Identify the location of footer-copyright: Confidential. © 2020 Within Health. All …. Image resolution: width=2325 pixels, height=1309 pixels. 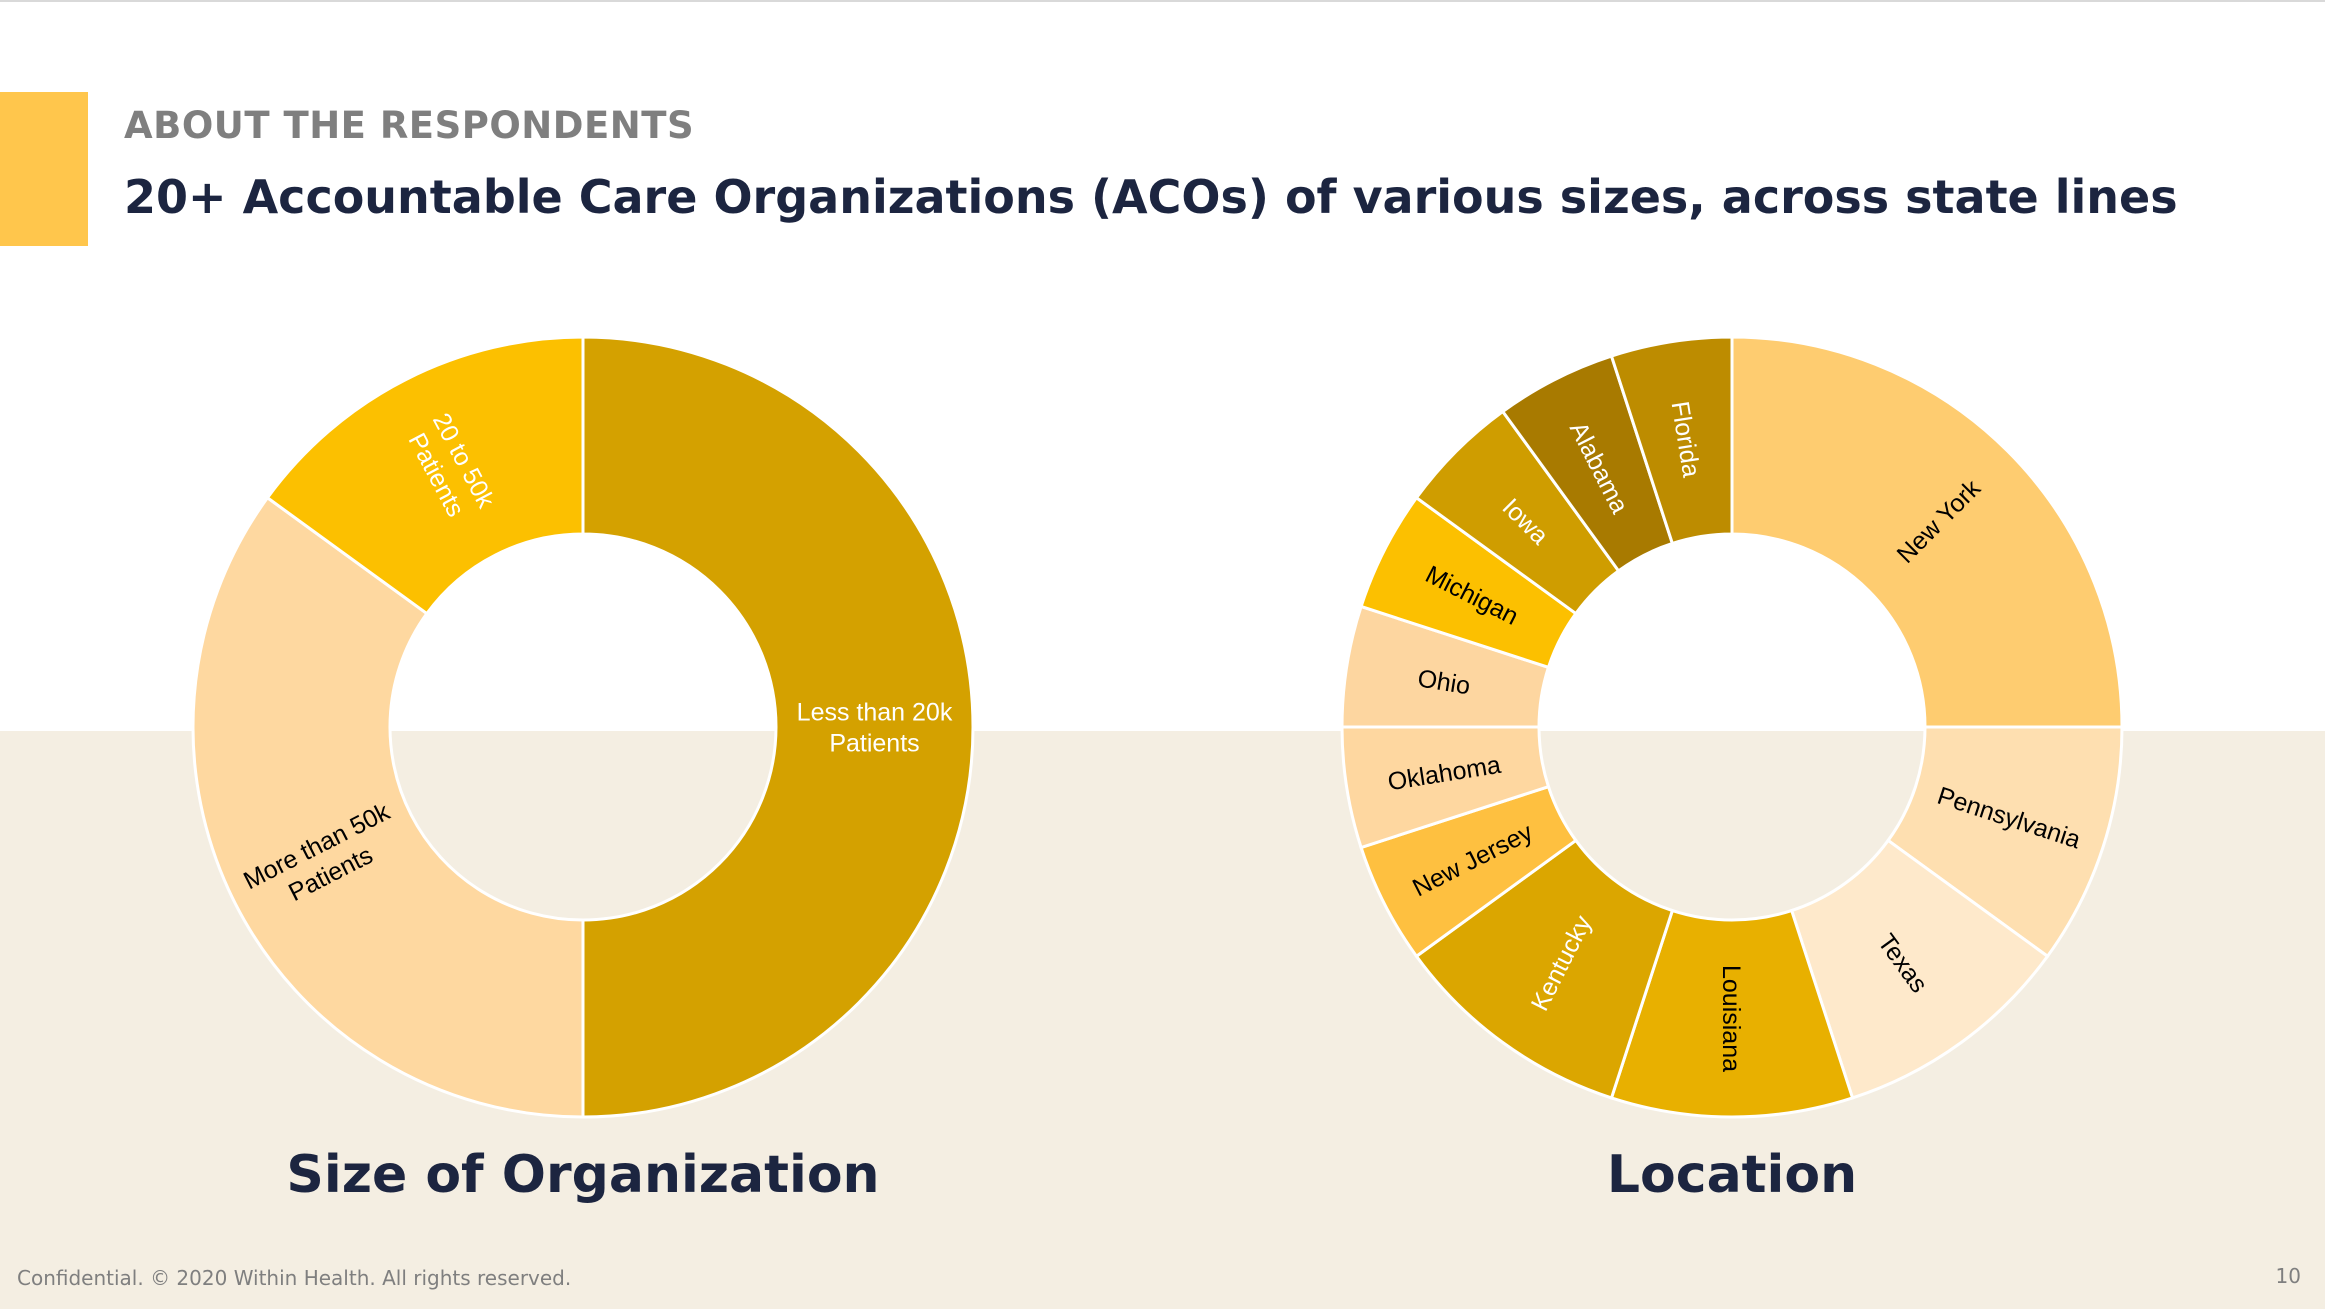
(294, 1278).